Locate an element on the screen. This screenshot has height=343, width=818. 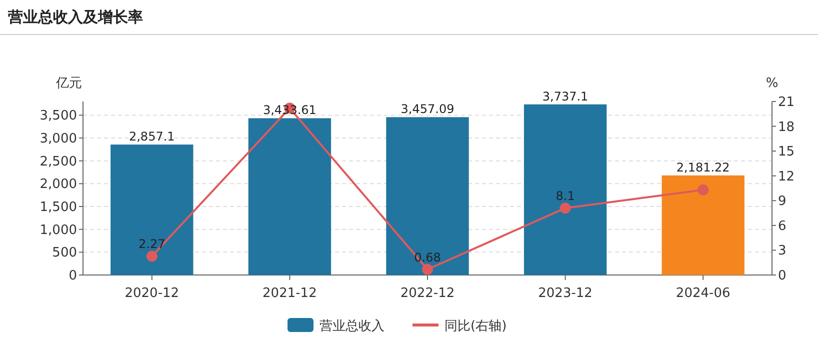
data-label: 2,181.22 is located at coordinates (703, 167).